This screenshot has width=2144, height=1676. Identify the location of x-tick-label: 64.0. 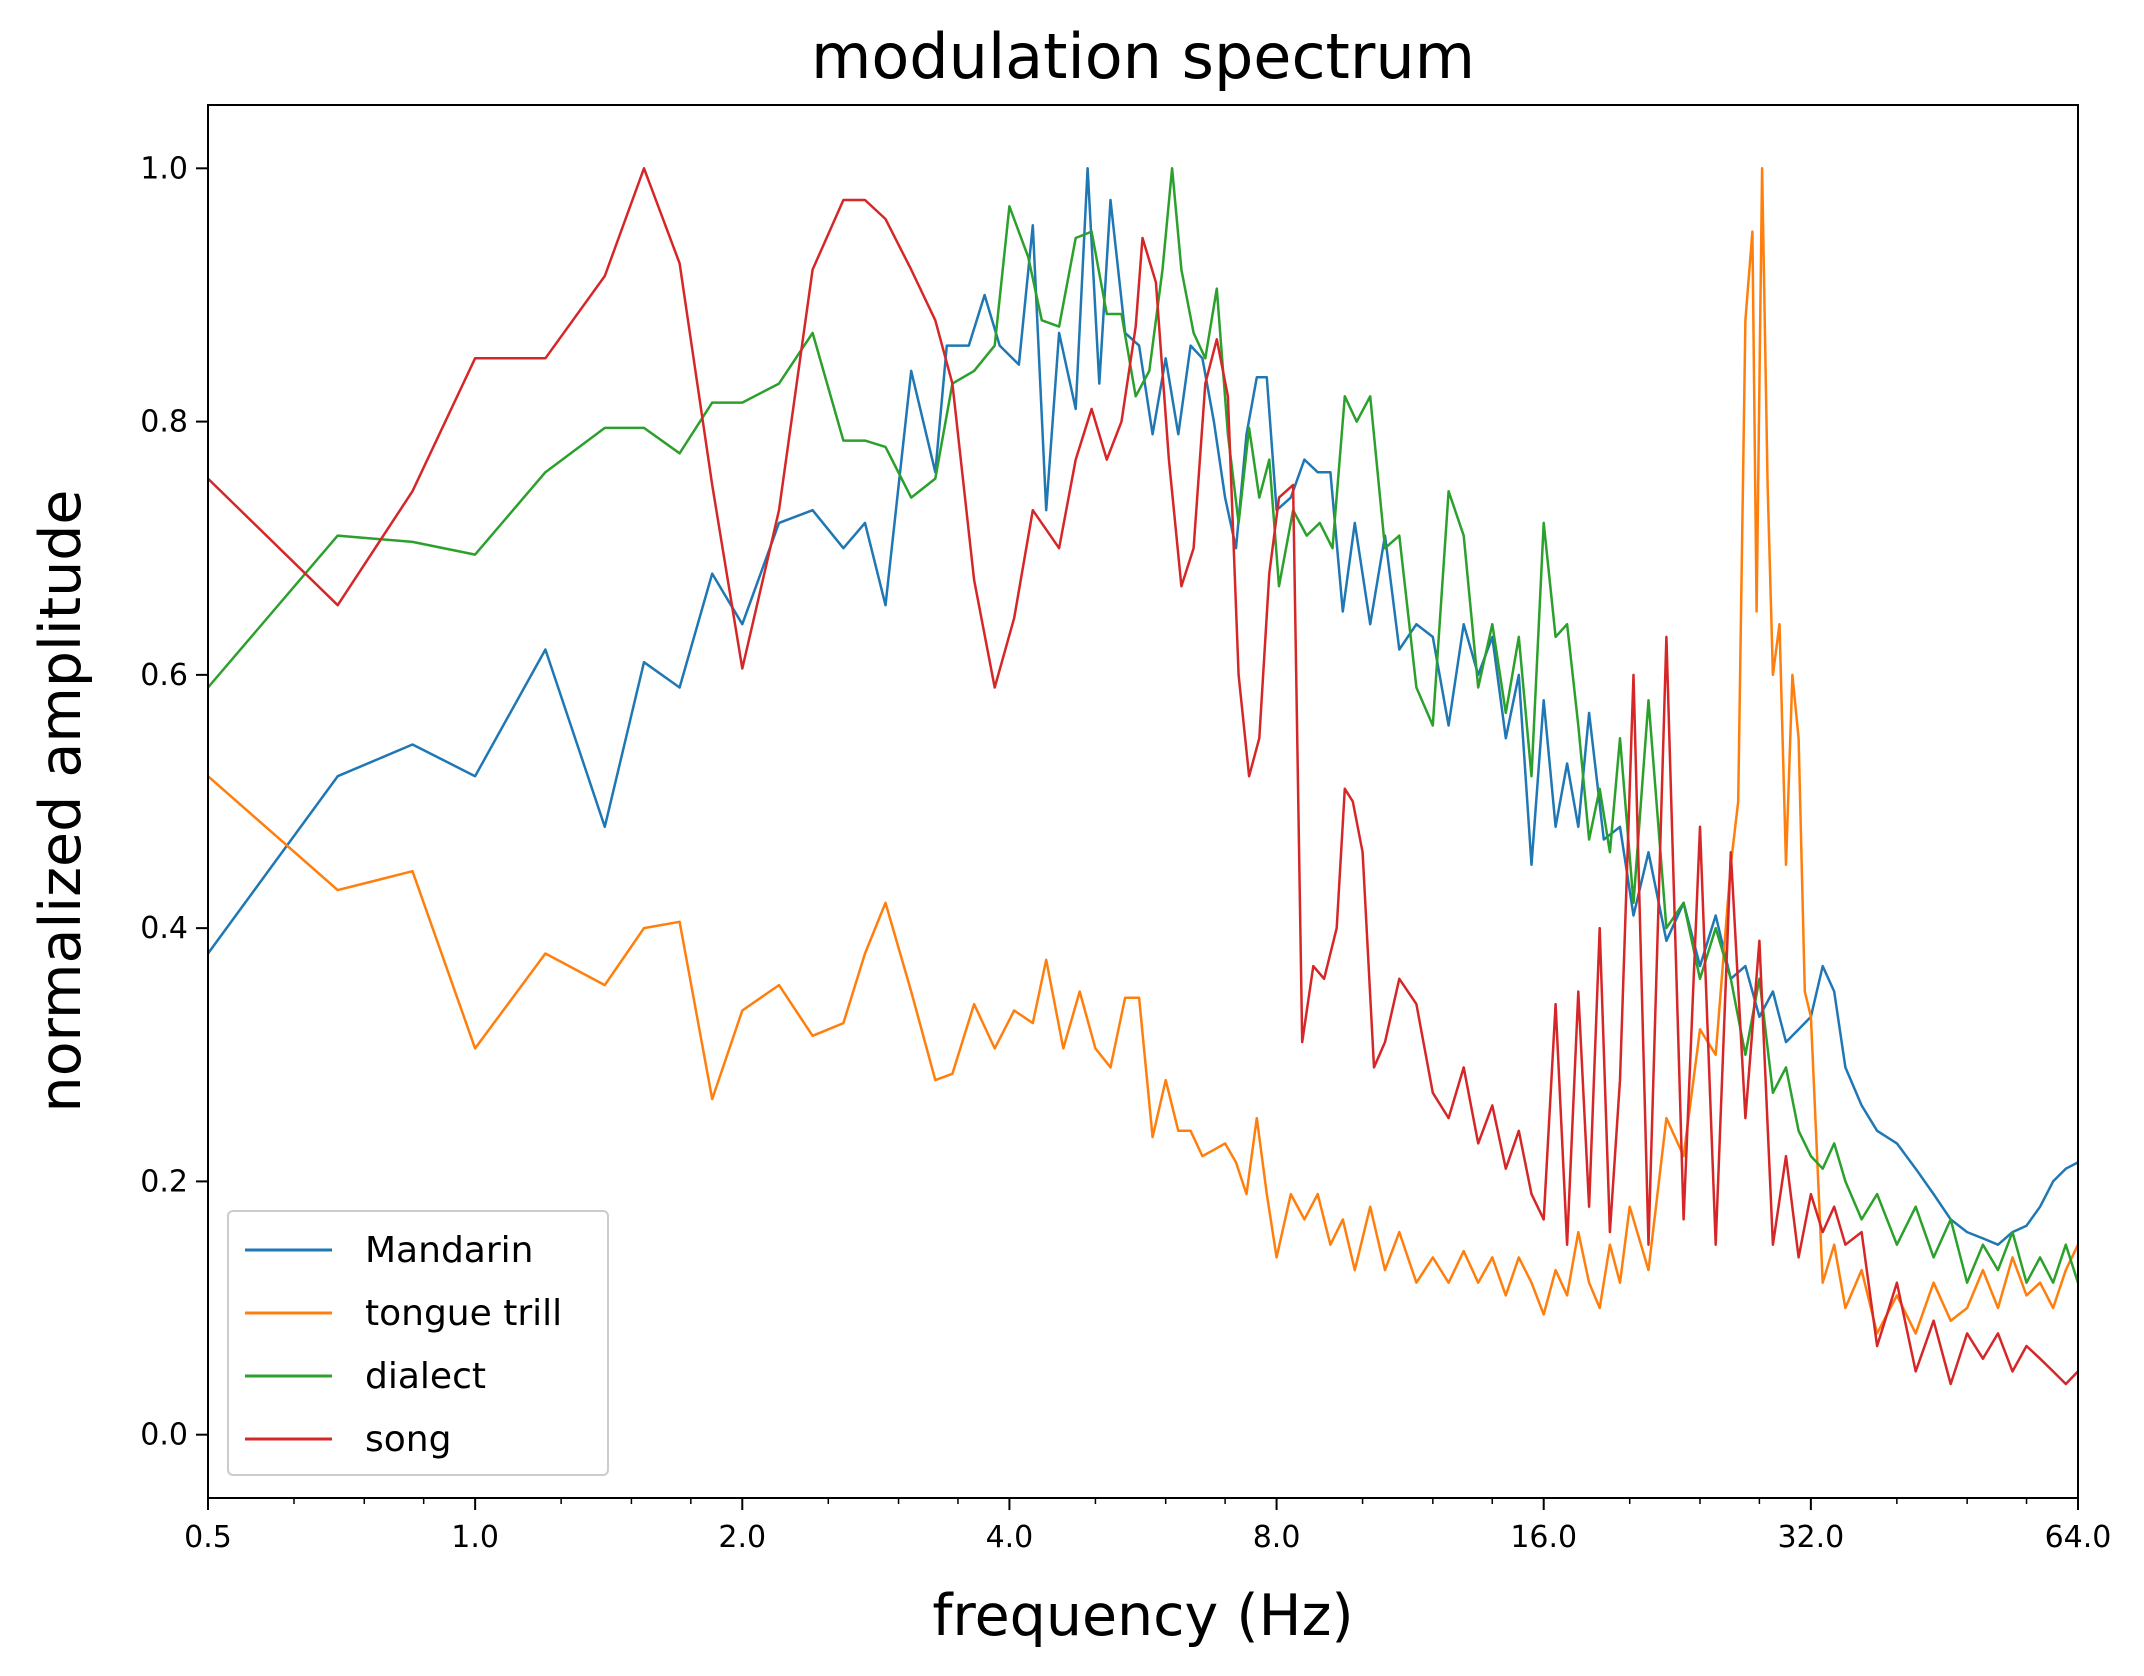
(2078, 1537).